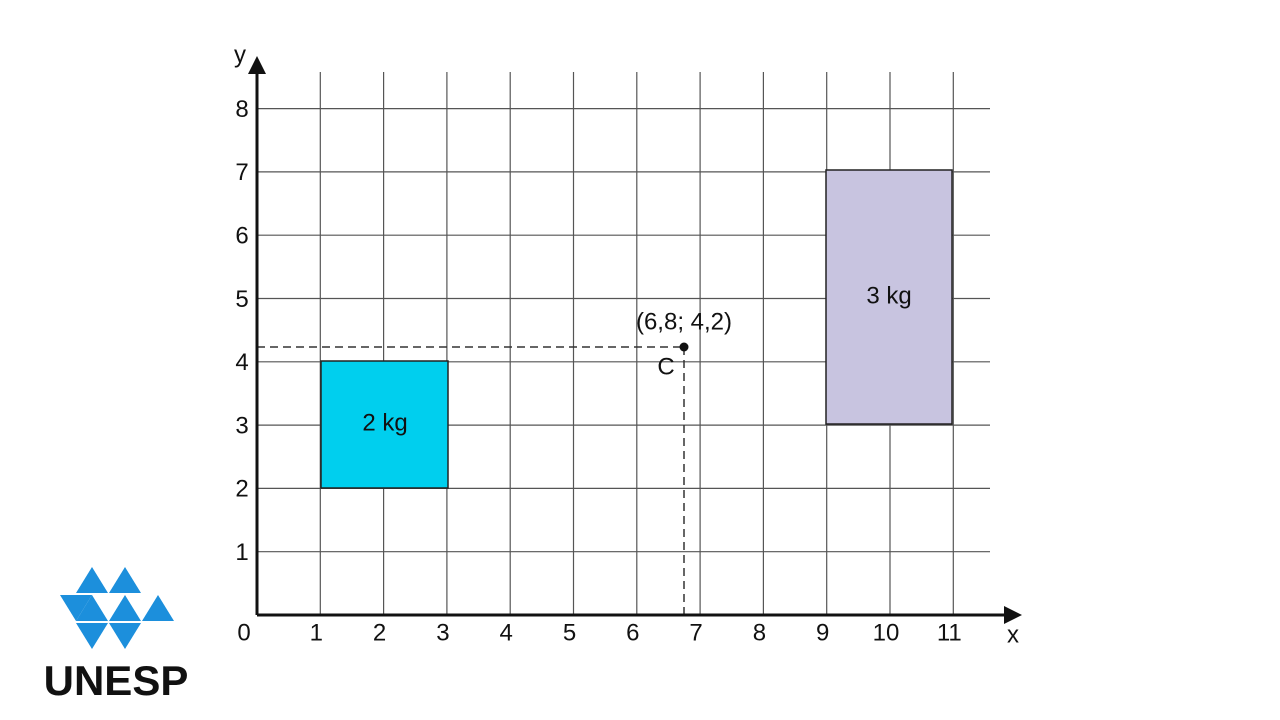 This screenshot has height=720, width=1280. Describe the element at coordinates (822, 632) in the screenshot. I see `x-tick-label: 9` at that location.